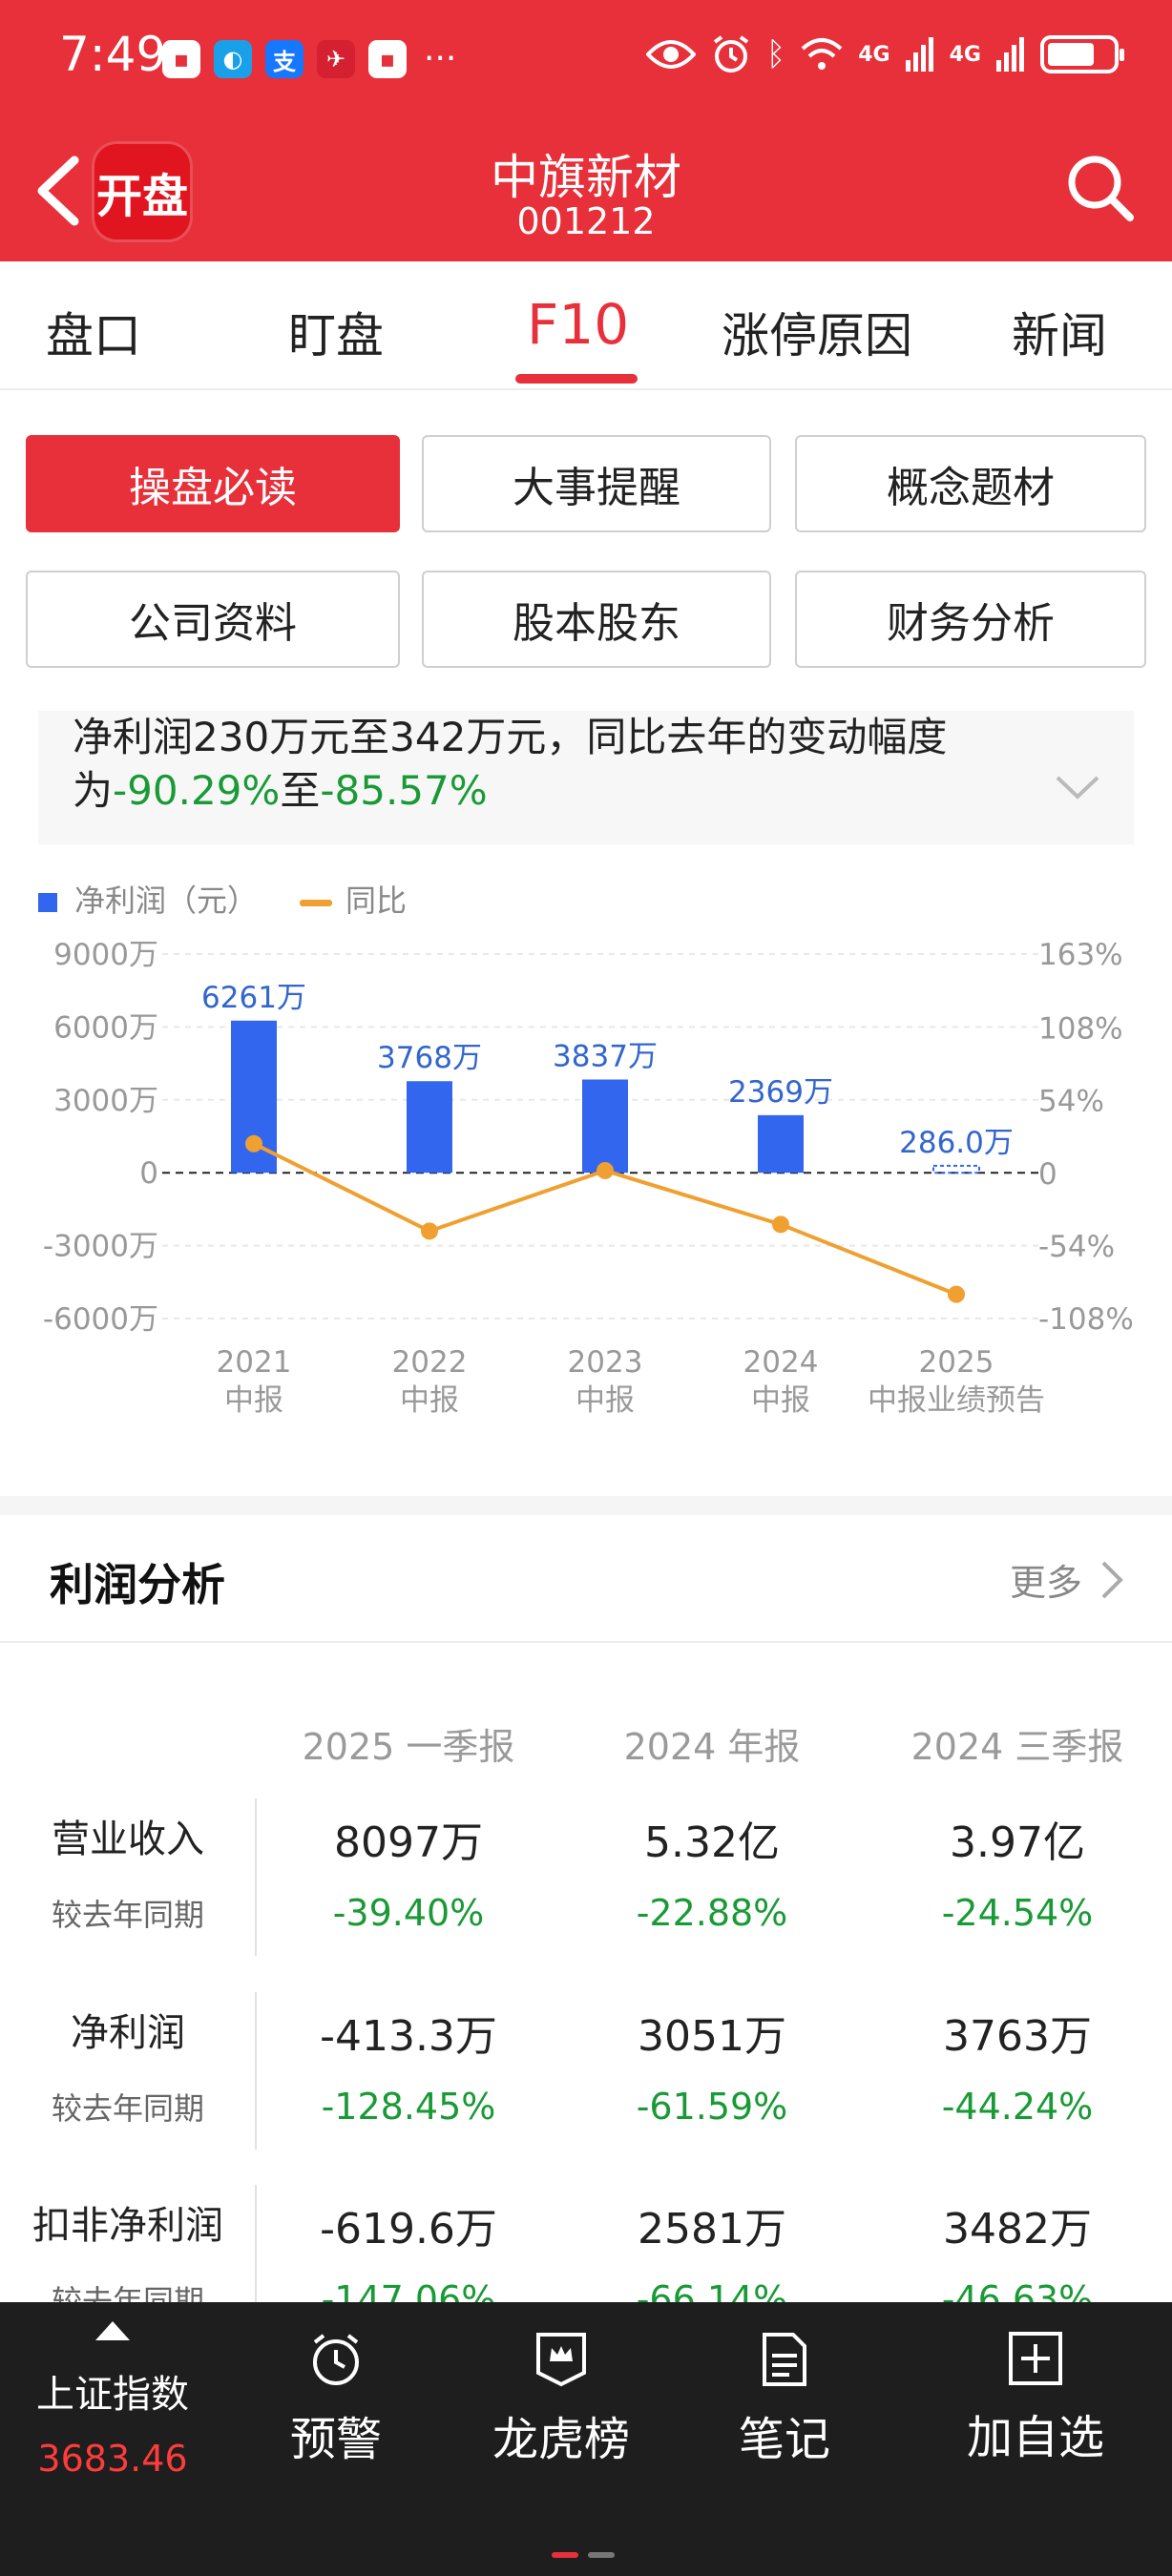  I want to click on x-tick-label: 2025, so click(956, 1362).